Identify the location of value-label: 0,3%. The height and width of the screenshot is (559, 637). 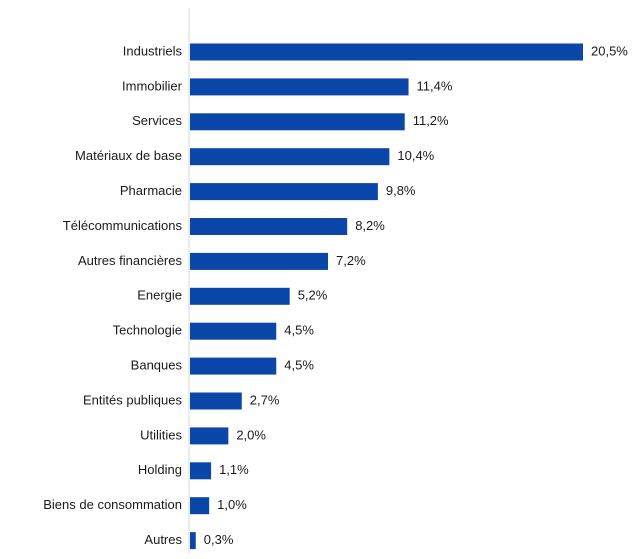
(219, 539).